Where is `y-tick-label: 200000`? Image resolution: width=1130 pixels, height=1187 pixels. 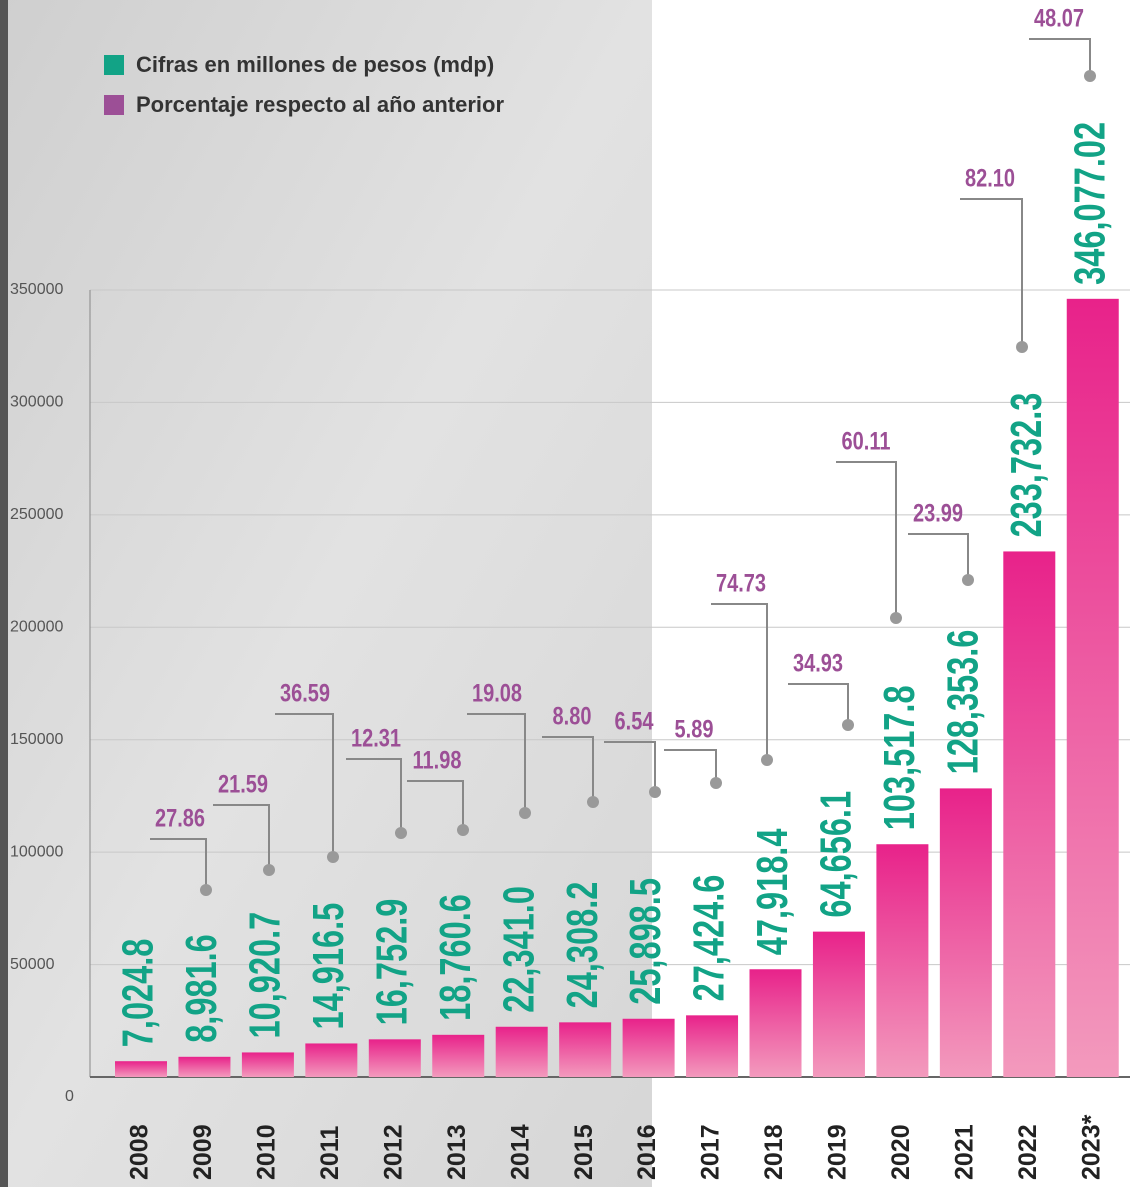
y-tick-label: 200000 is located at coordinates (36, 627).